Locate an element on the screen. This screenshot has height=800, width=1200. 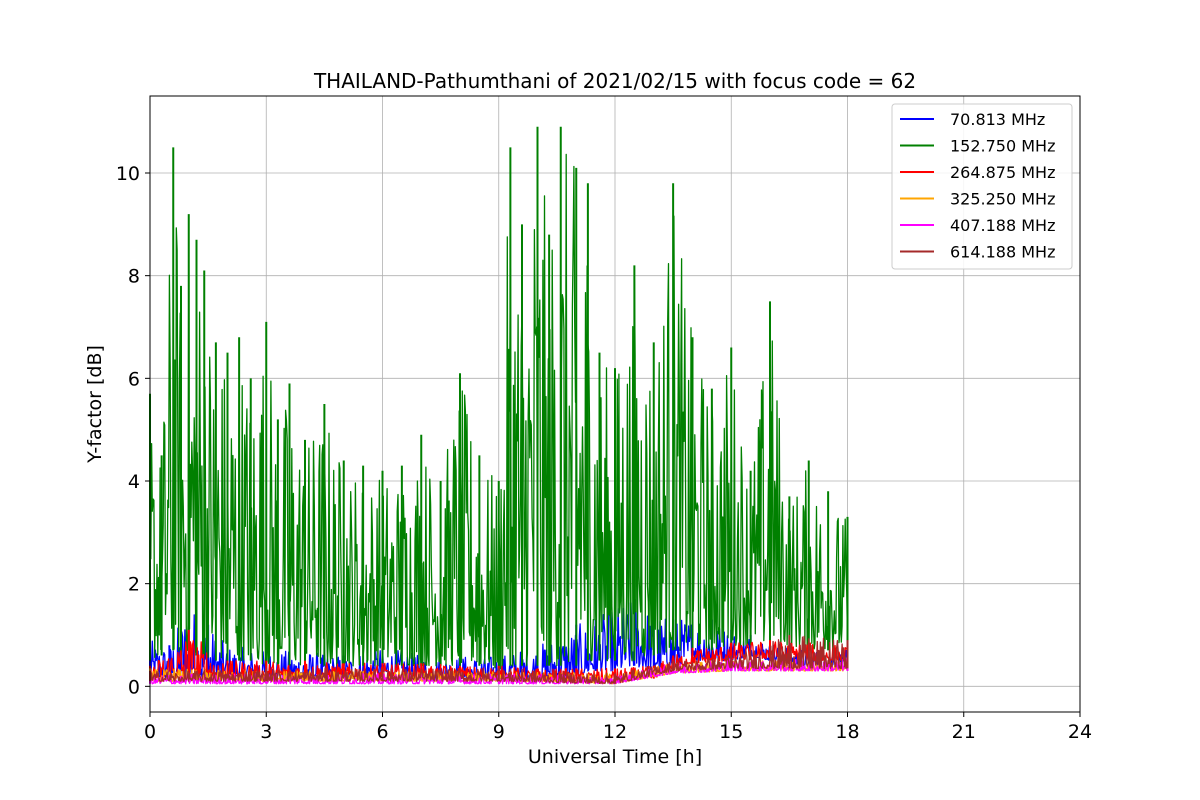
legend-label: 325.250 MHz is located at coordinates (1002, 199).